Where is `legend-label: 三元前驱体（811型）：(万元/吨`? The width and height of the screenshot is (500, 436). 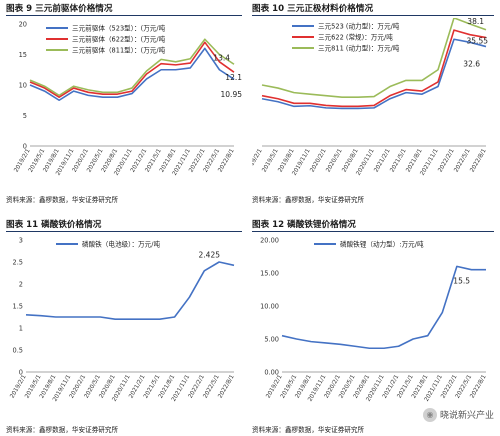
legend-label: 三元前驱体（811型）：(万元/吨 is located at coordinates (119, 50).